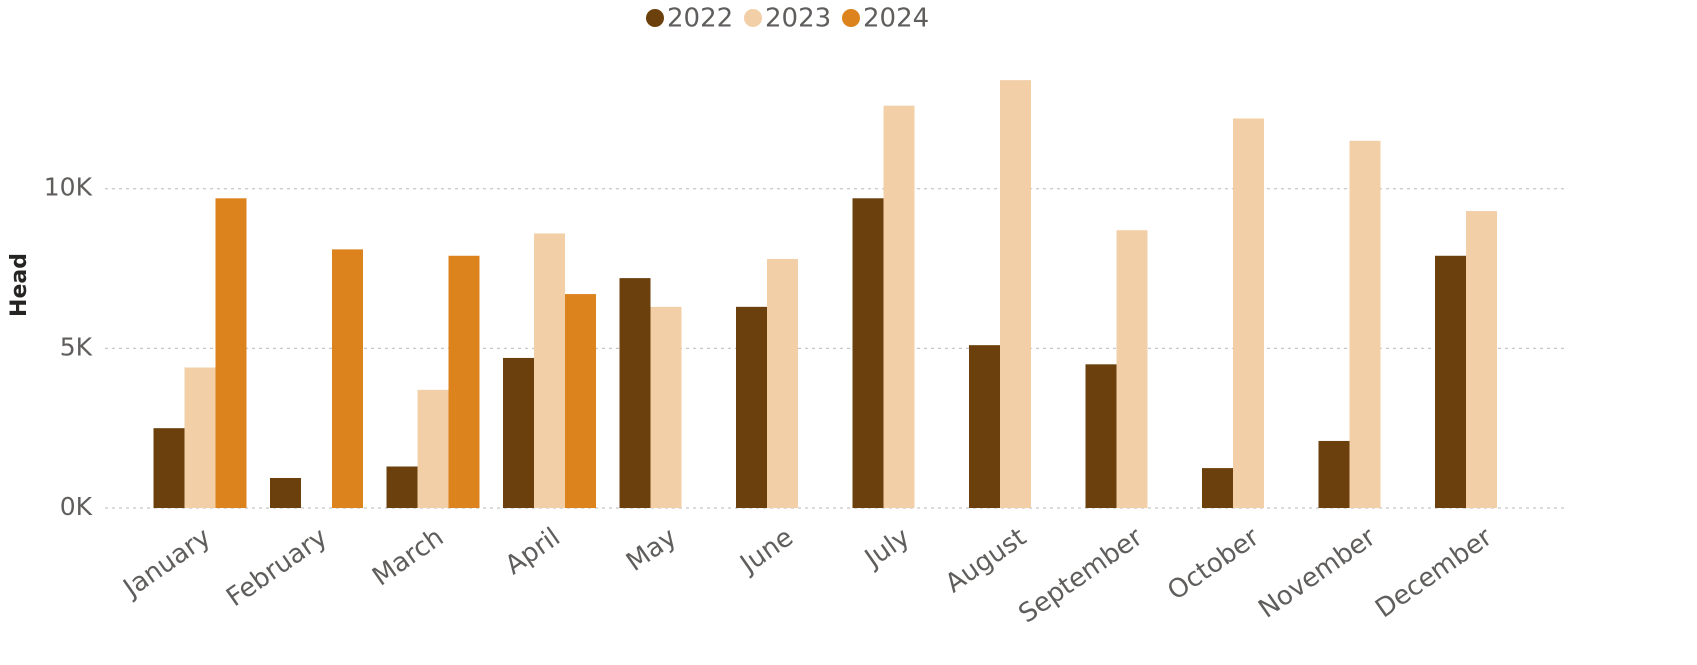 The height and width of the screenshot is (665, 1697). Describe the element at coordinates (798, 19) in the screenshot. I see `legend-label: 2023` at that location.